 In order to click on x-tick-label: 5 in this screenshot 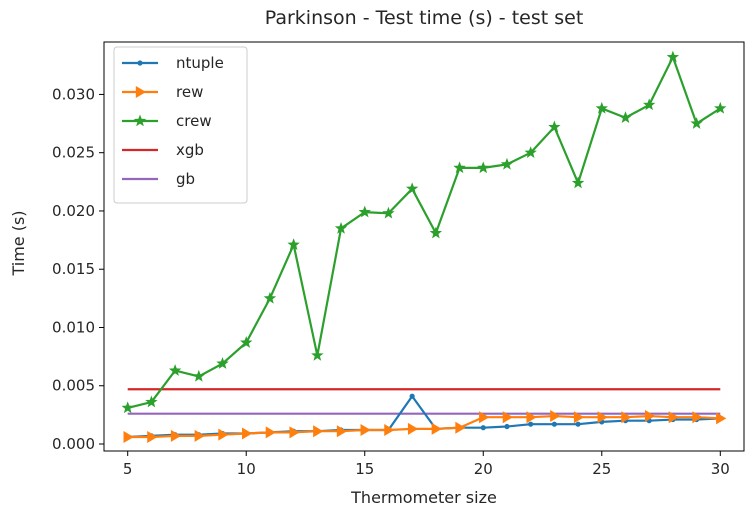, I will do `click(128, 469)`.